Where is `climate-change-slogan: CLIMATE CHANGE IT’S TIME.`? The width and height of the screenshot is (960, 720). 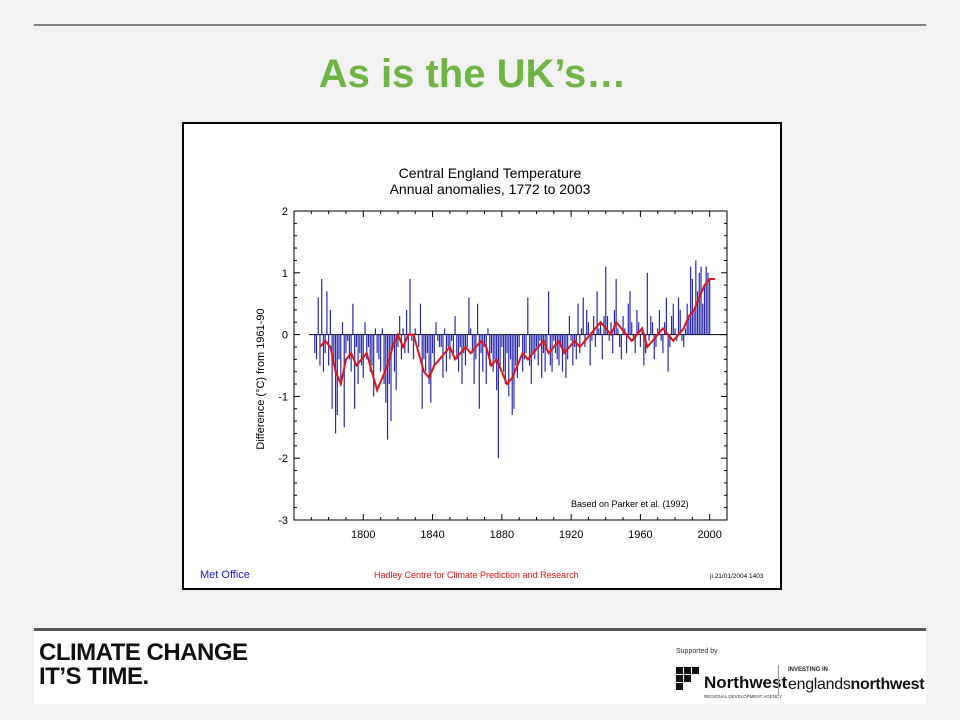
climate-change-slogan: CLIMATE CHANGE IT’S TIME. is located at coordinates (143, 665).